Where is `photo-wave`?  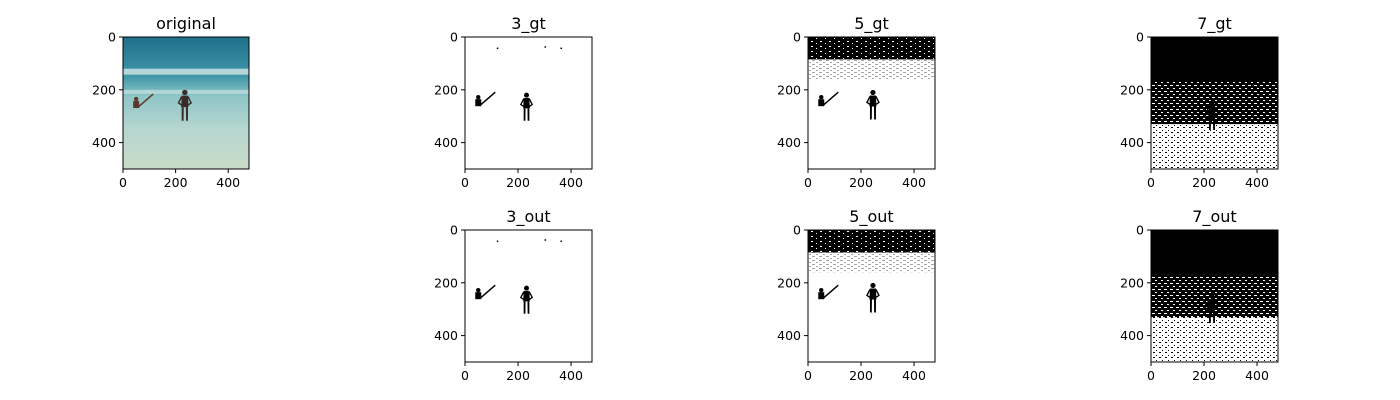
photo-wave is located at coordinates (186, 71).